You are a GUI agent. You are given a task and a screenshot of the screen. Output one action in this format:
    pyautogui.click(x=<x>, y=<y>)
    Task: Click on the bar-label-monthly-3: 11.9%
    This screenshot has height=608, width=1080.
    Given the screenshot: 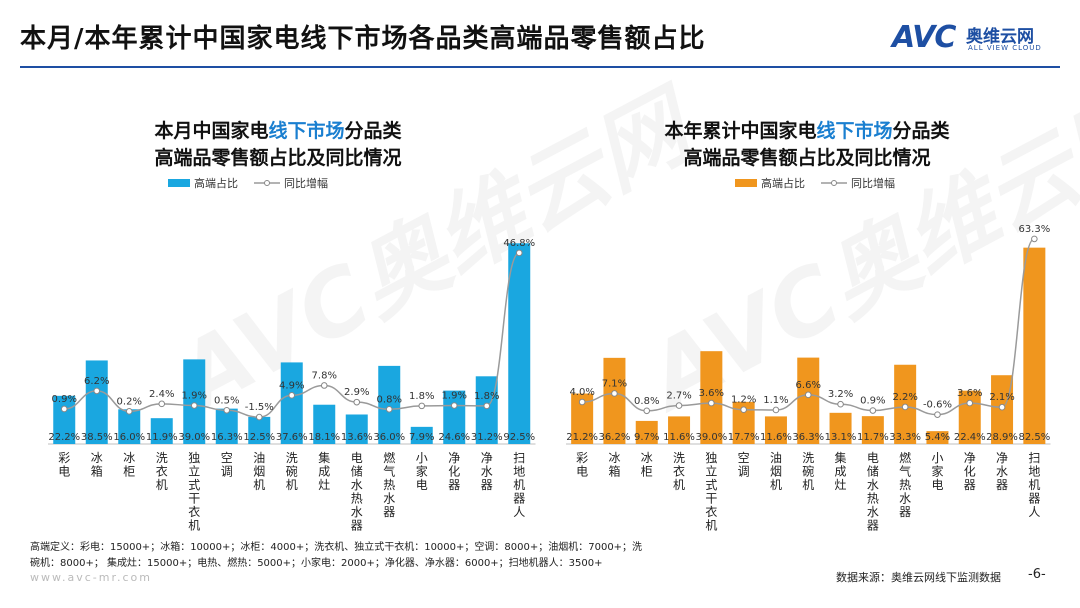 What is the action you would take?
    pyautogui.click(x=162, y=437)
    